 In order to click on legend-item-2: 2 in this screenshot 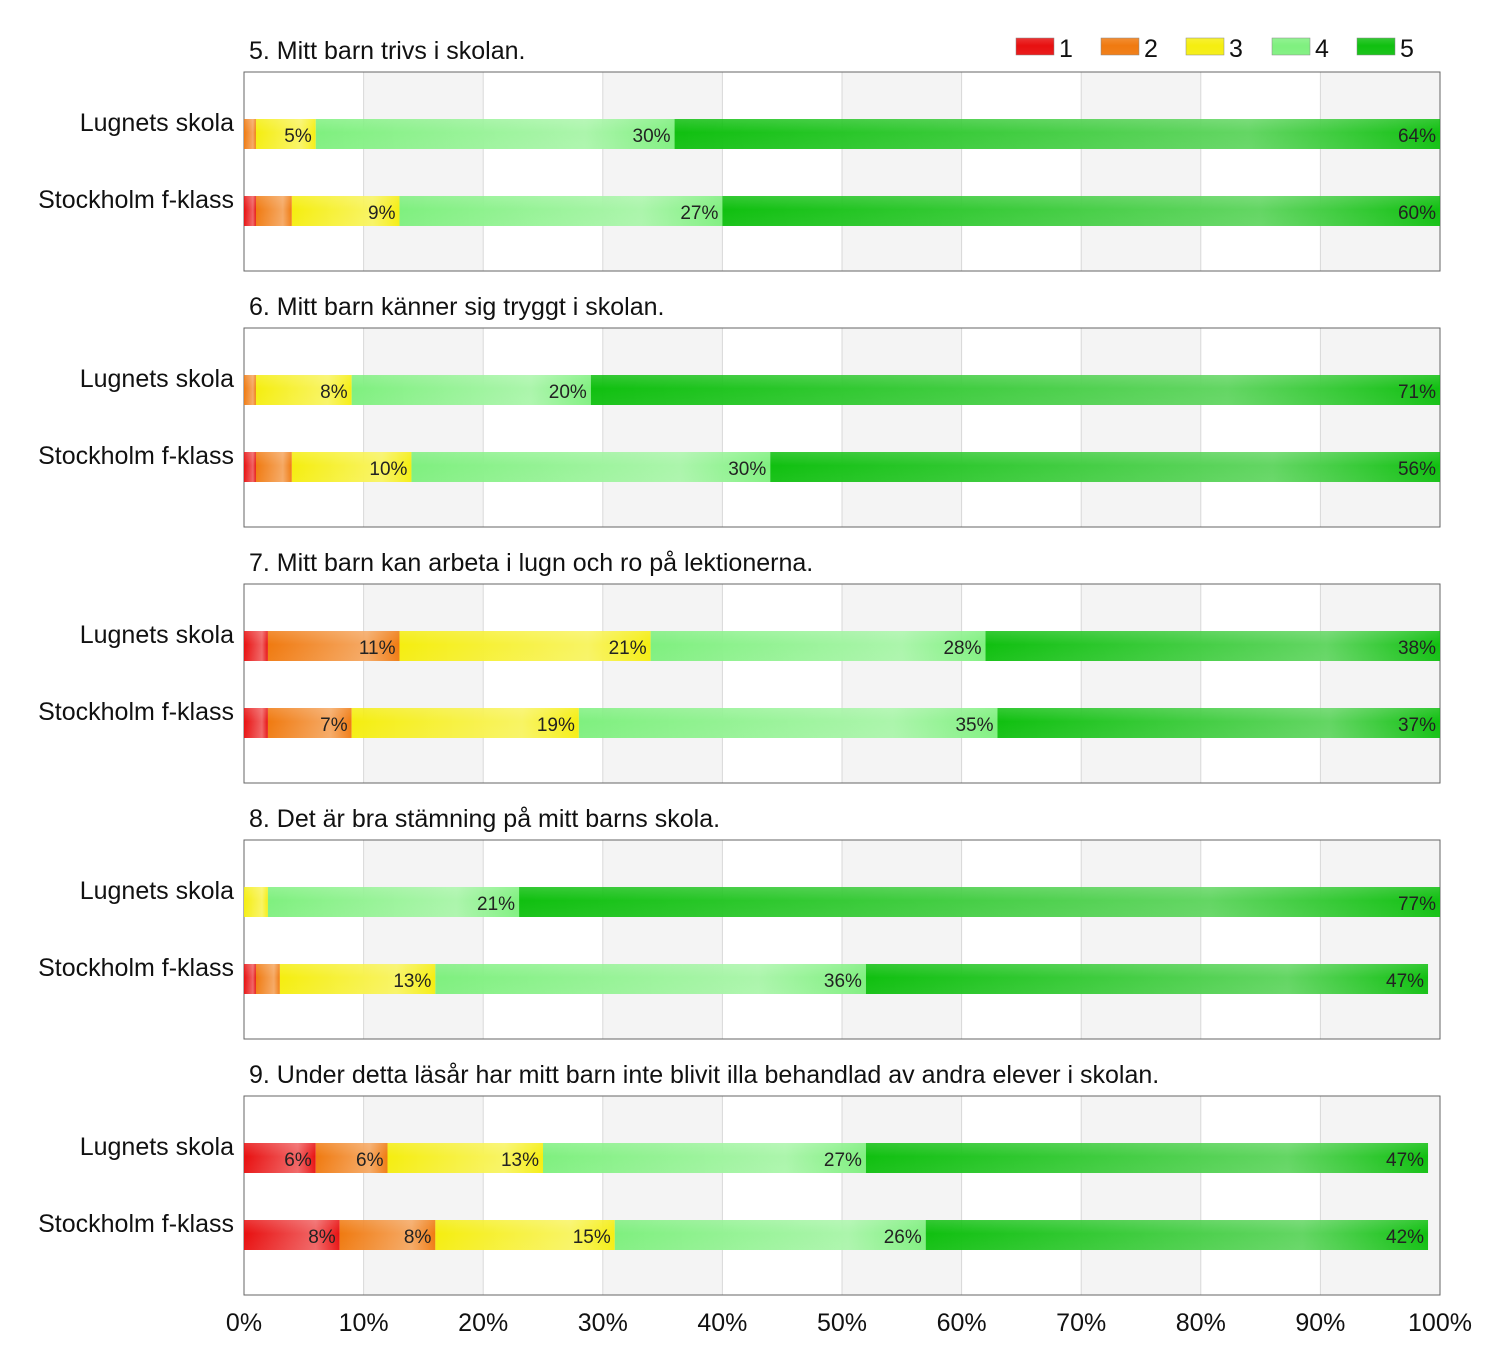, I will do `click(1129, 49)`.